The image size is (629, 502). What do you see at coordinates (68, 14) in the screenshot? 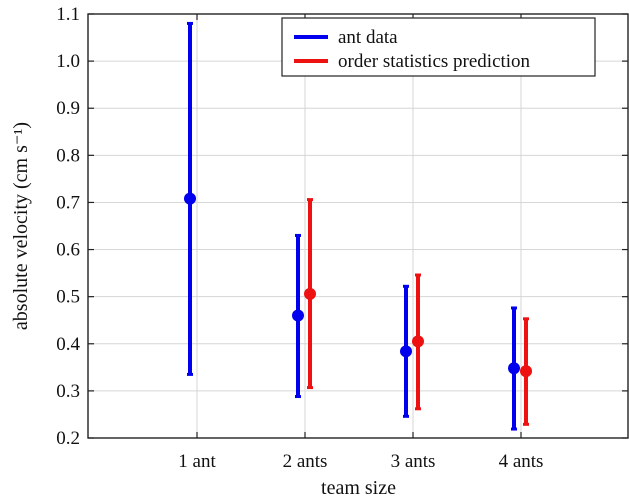
I see `y-tick-label: 1.1` at bounding box center [68, 14].